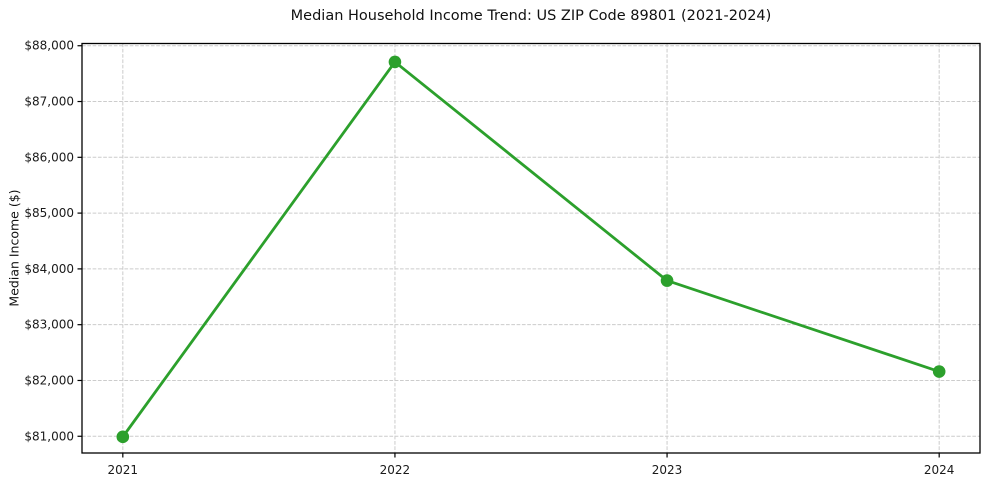 The height and width of the screenshot is (490, 989). Describe the element at coordinates (123, 470) in the screenshot. I see `x-tick-label: 2021` at that location.